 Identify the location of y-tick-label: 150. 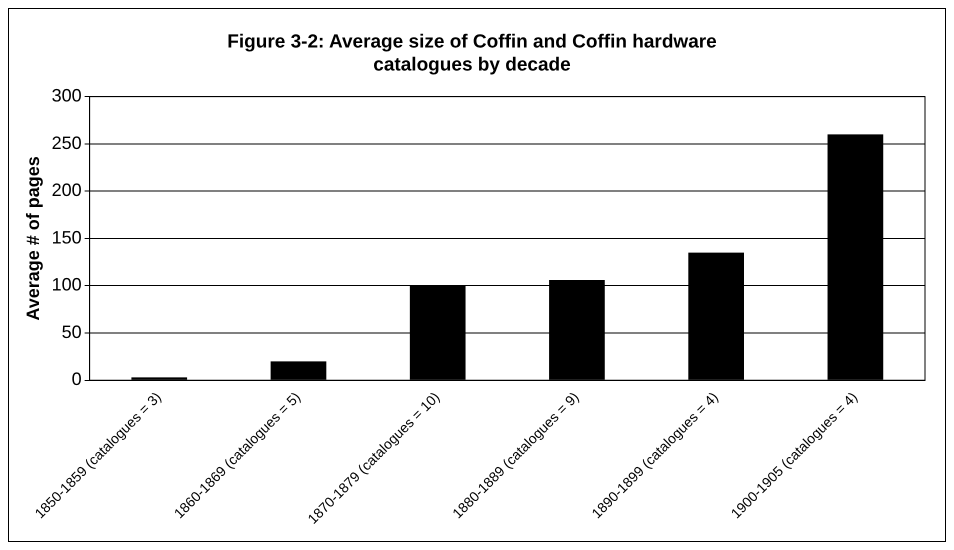
(67, 237).